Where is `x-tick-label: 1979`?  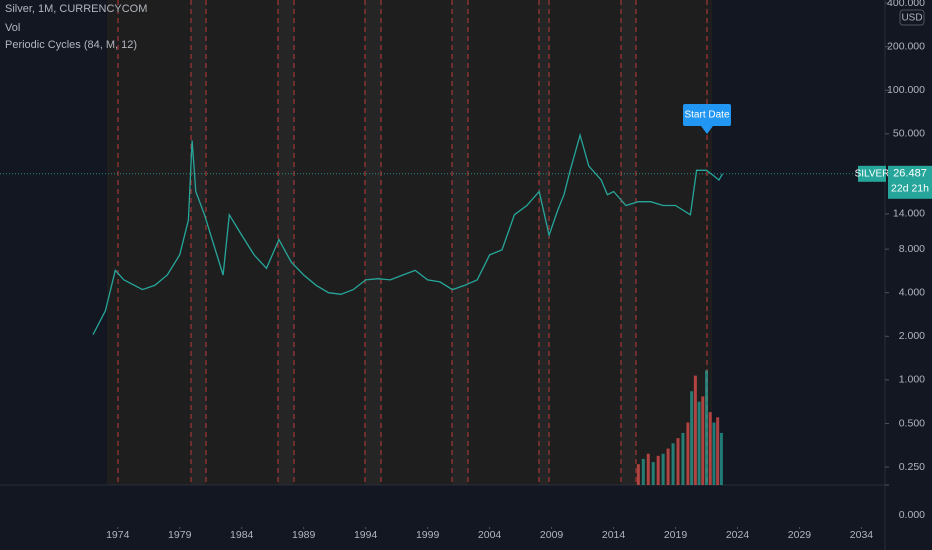
x-tick-label: 1979 is located at coordinates (180, 535).